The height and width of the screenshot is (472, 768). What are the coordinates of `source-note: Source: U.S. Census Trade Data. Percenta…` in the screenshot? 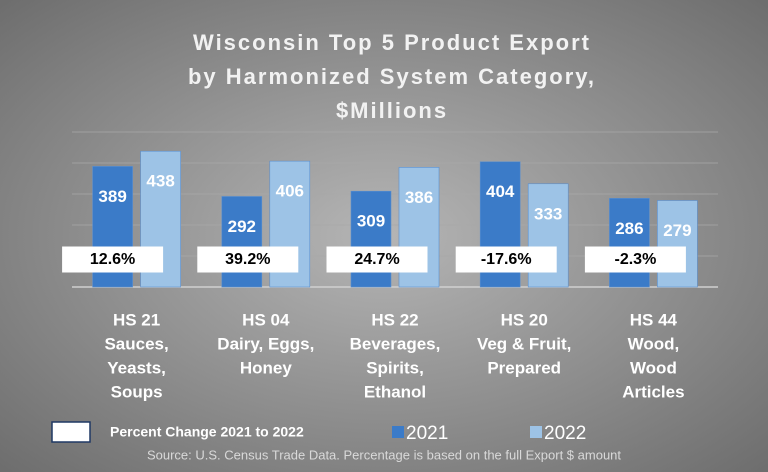 It's located at (384, 454).